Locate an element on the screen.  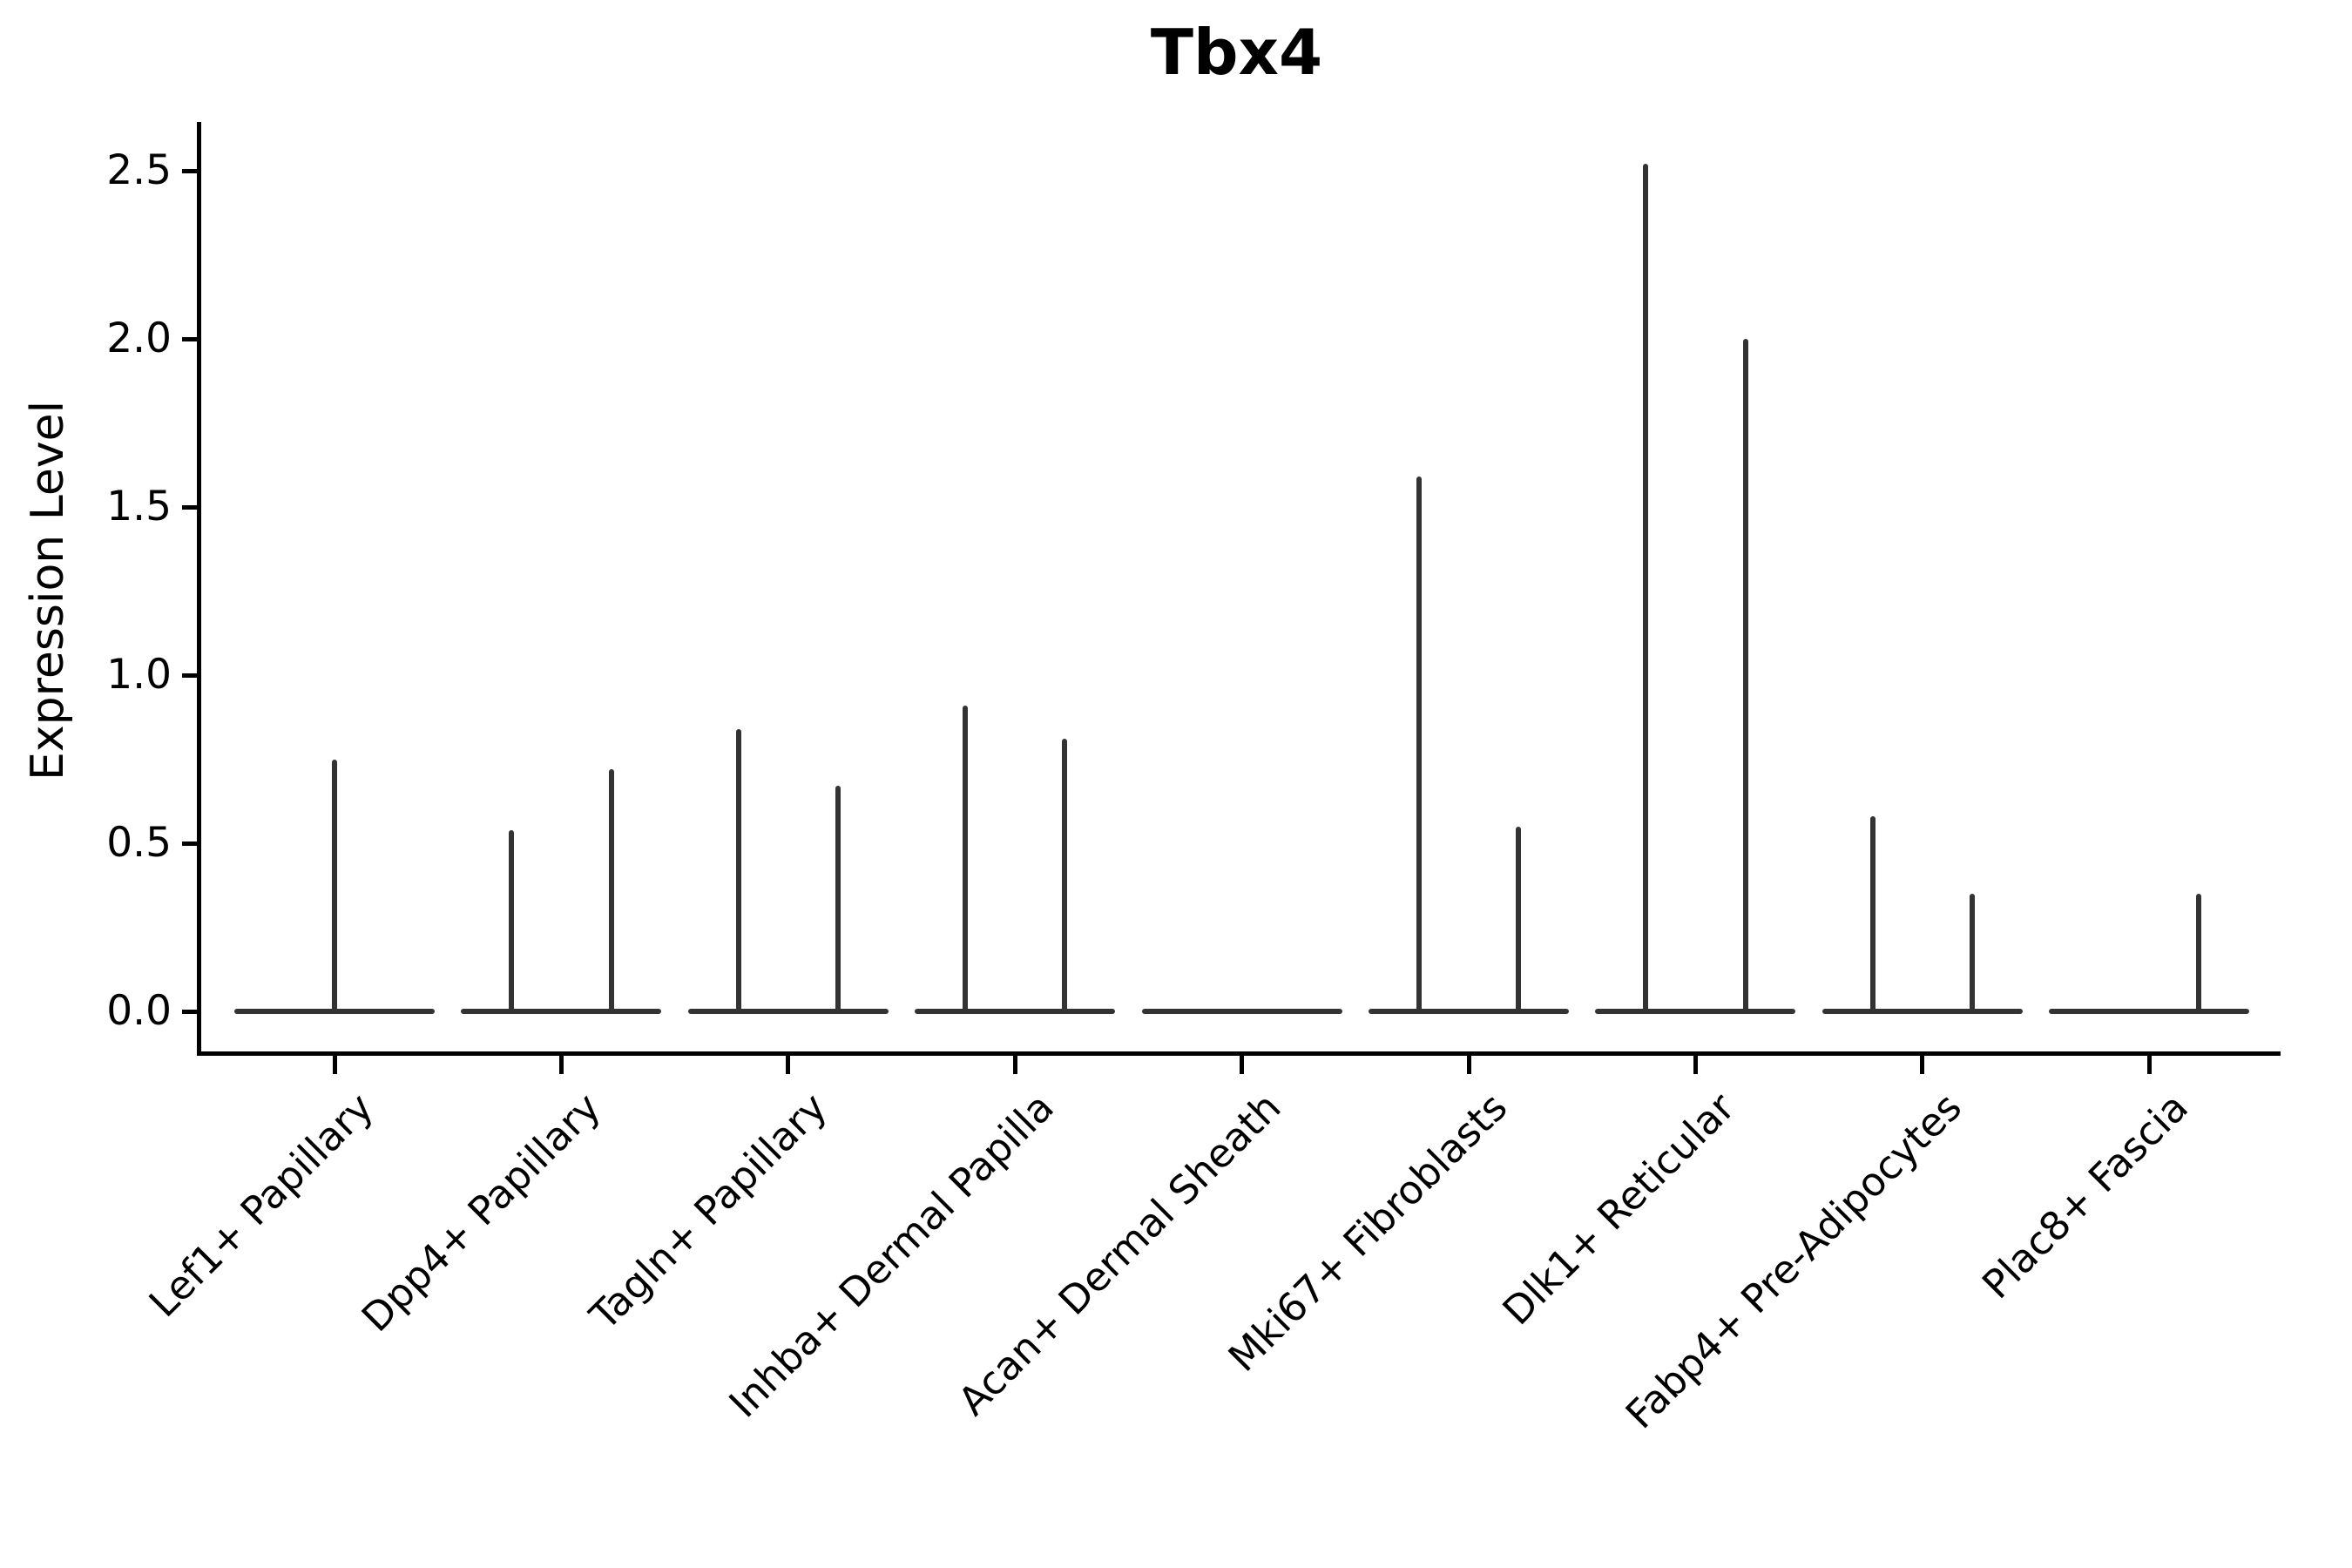
x-tick-label: Lef1+ Papillary is located at coordinates (260, 1205).